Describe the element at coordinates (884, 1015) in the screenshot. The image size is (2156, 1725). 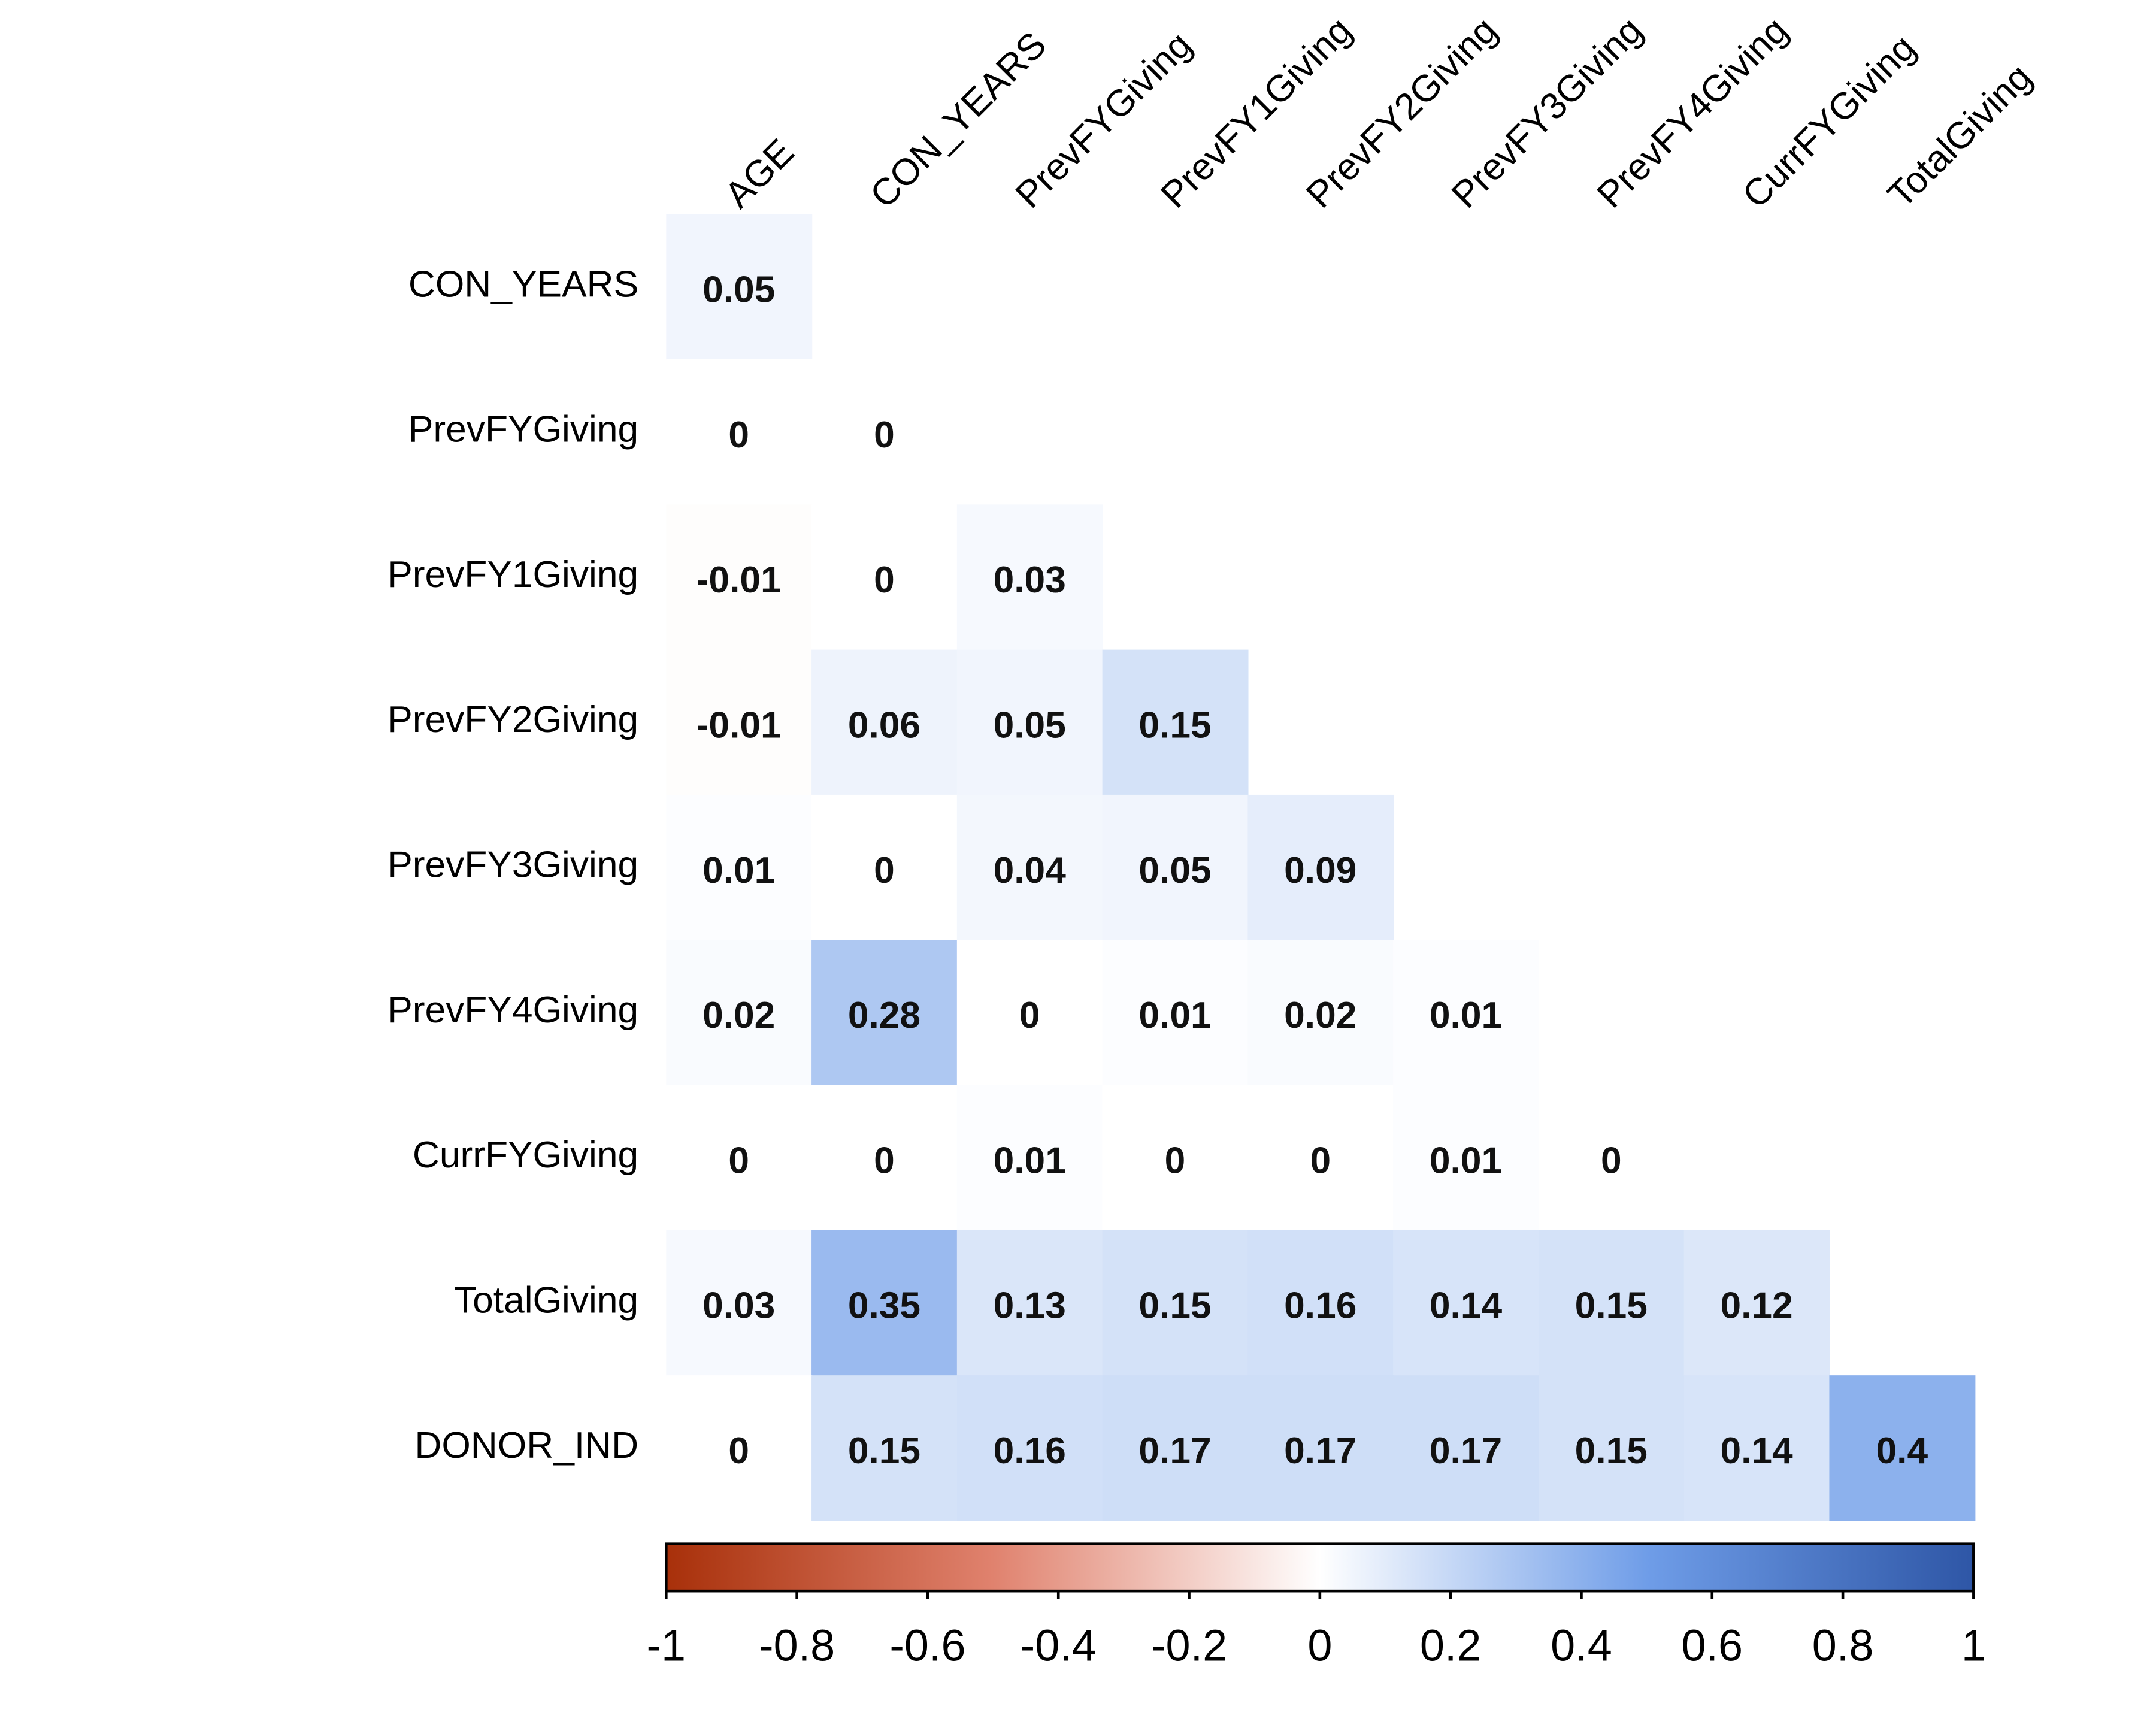
I see `cell-value: 0.28` at that location.